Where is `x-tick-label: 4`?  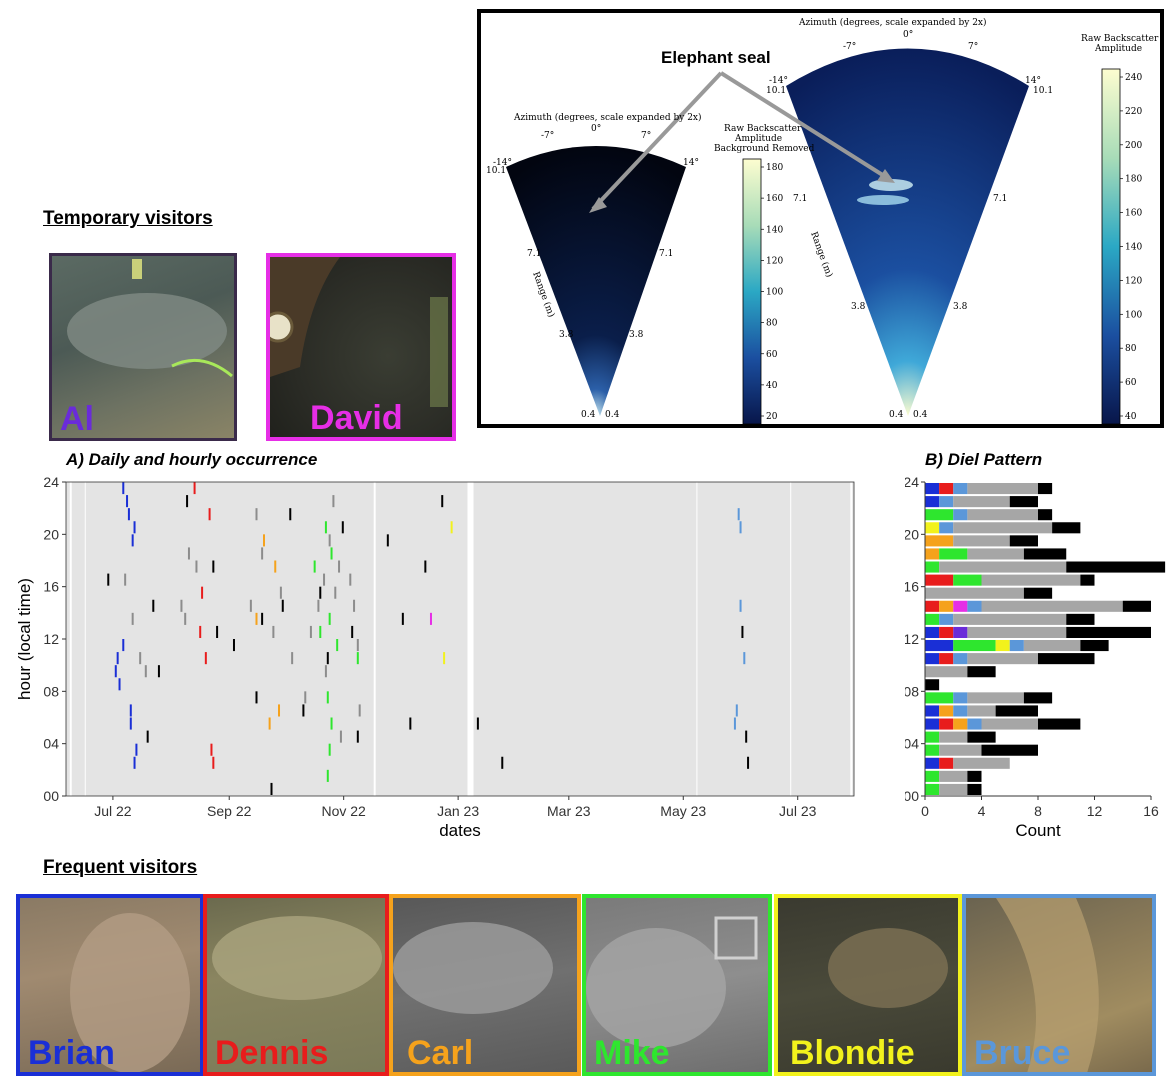
x-tick-label: 4 is located at coordinates (982, 811).